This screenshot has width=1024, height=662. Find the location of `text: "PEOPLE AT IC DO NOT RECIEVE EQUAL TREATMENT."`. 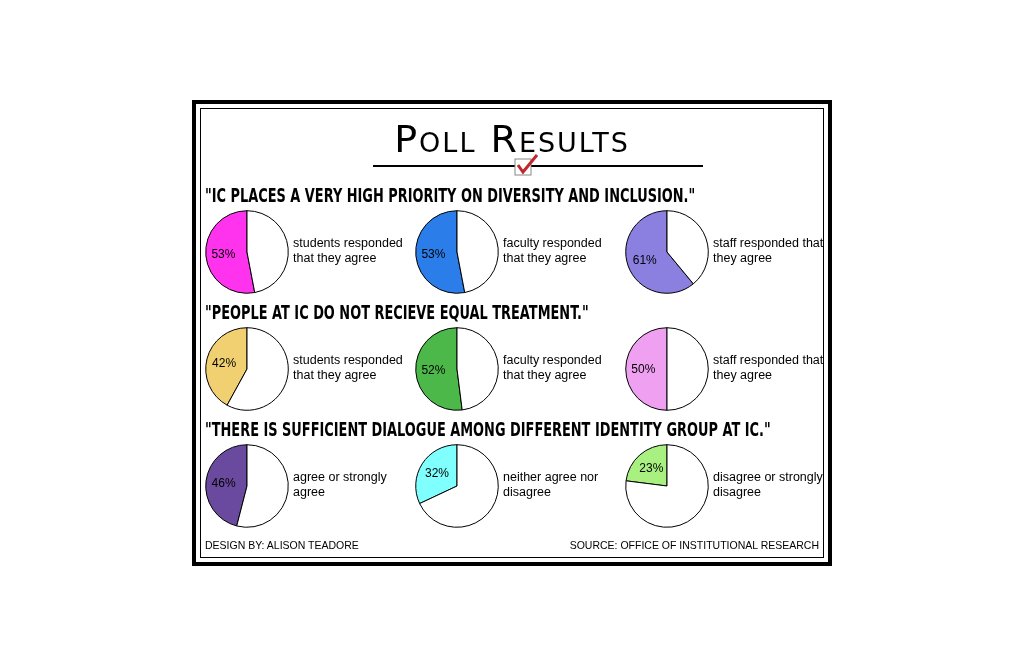

text: "PEOPLE AT IC DO NOT RECIEVE EQUAL TREATMENT." is located at coordinates (397, 312).